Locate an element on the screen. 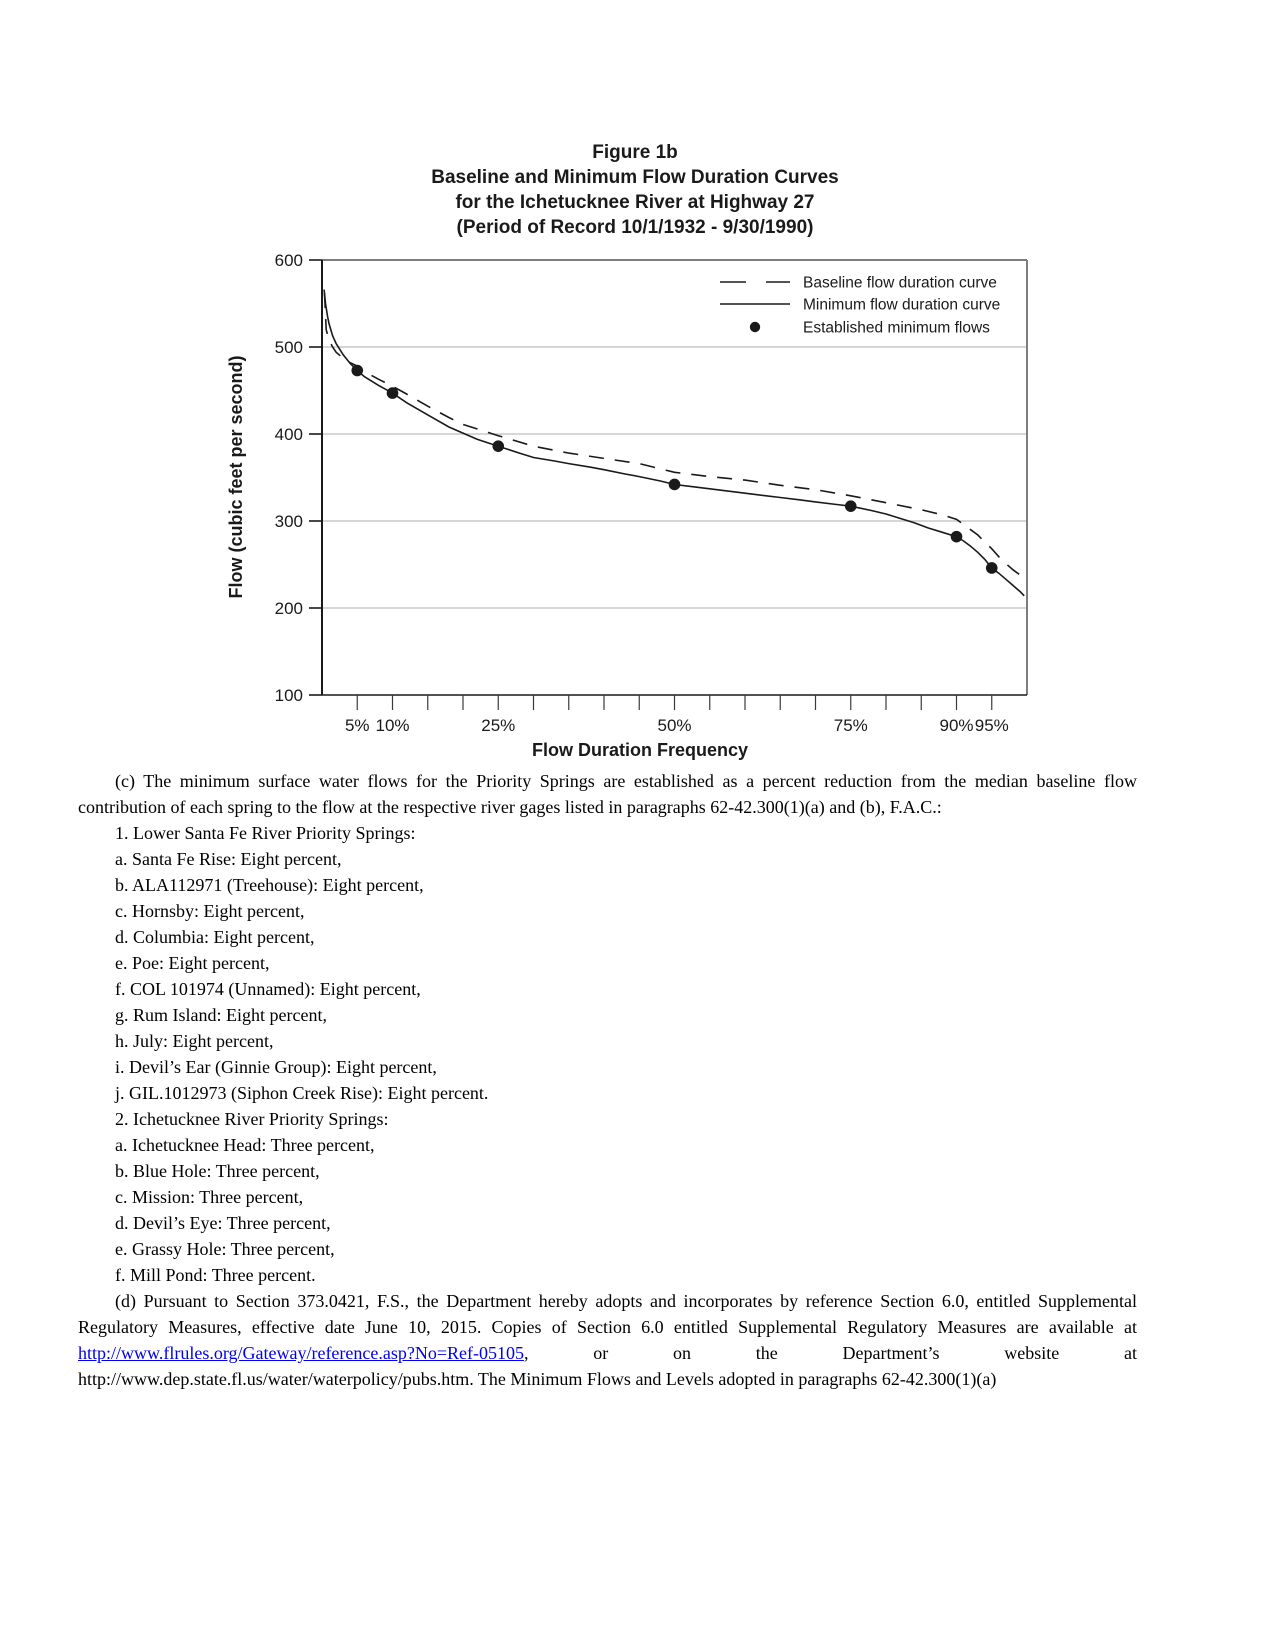 The width and height of the screenshot is (1275, 1650). list-item: f. Mill Pond: Three percent. is located at coordinates (215, 1275).